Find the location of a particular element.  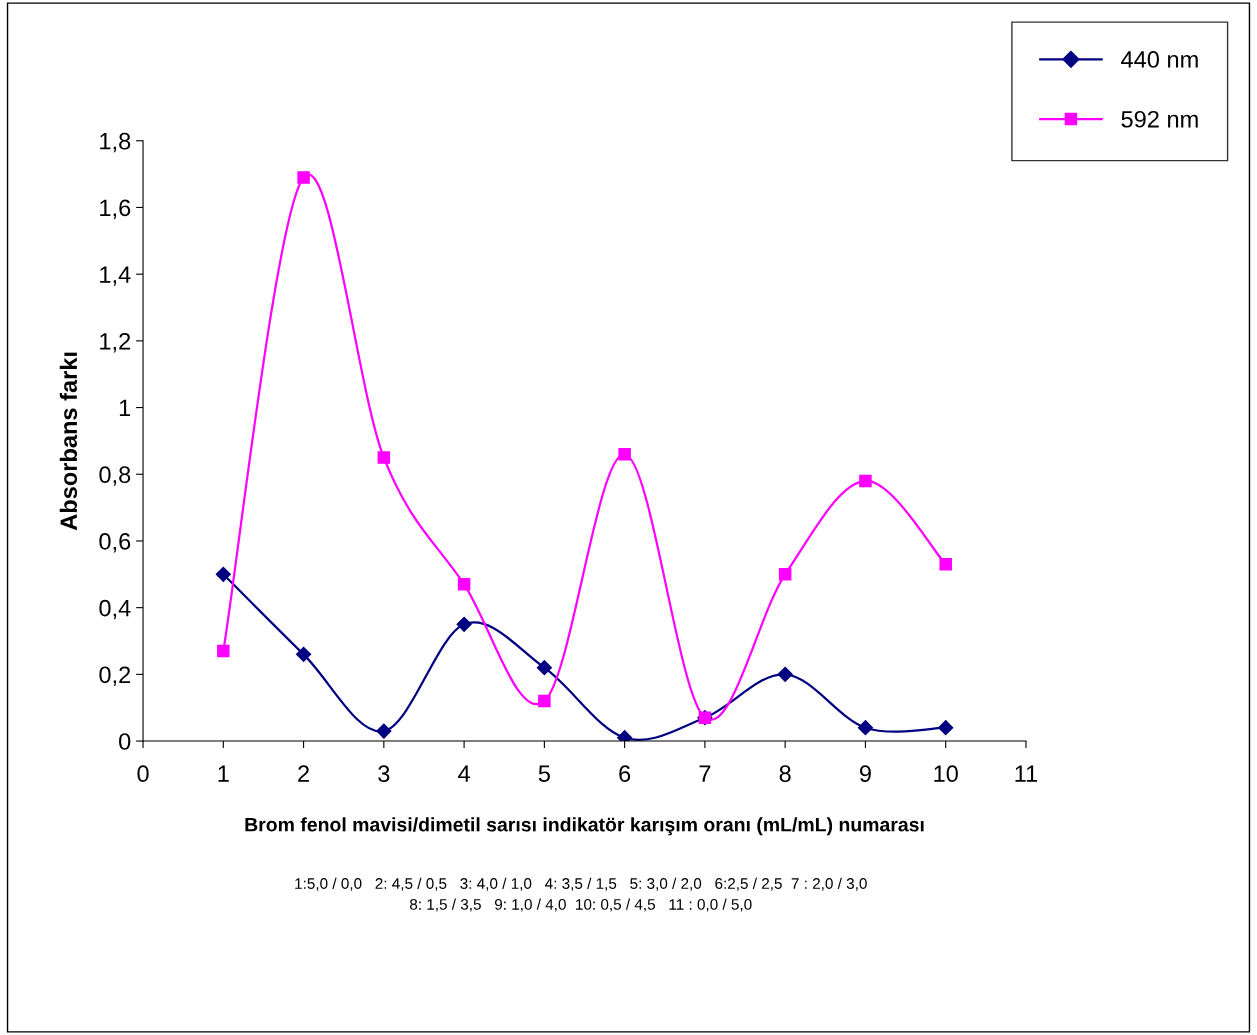

x-tick-label: 1 is located at coordinates (223, 773).